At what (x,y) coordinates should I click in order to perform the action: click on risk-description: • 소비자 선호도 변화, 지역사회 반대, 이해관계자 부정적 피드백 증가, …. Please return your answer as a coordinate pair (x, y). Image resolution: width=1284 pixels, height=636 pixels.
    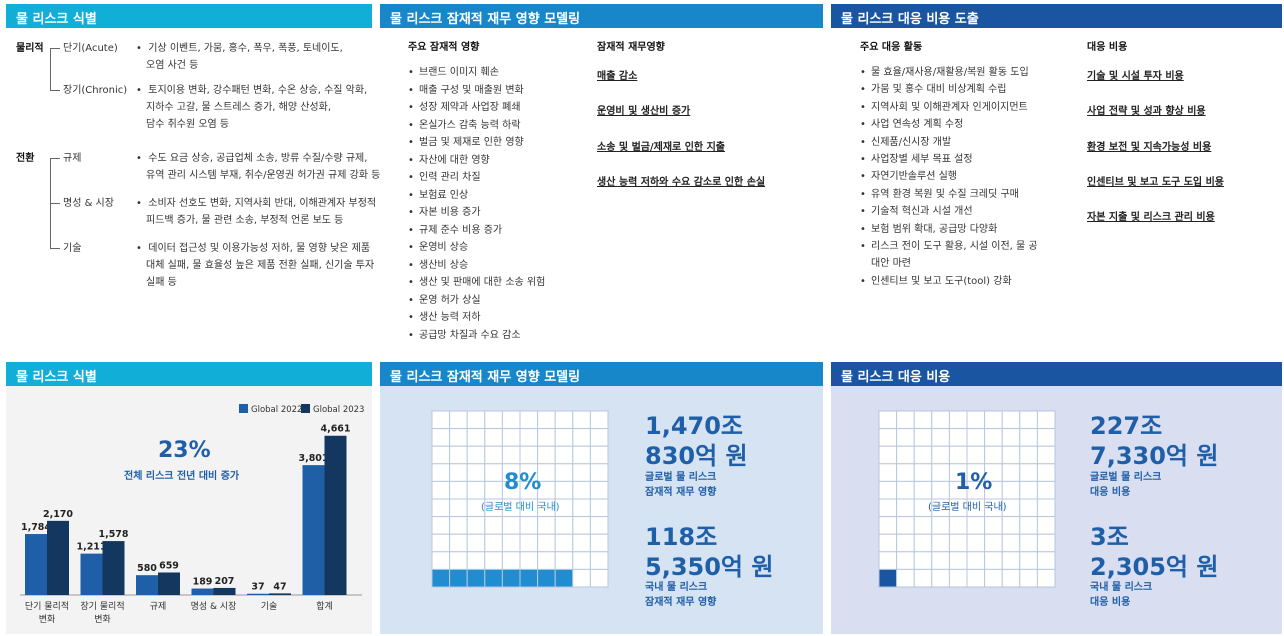
    Looking at the image, I should click on (256, 212).